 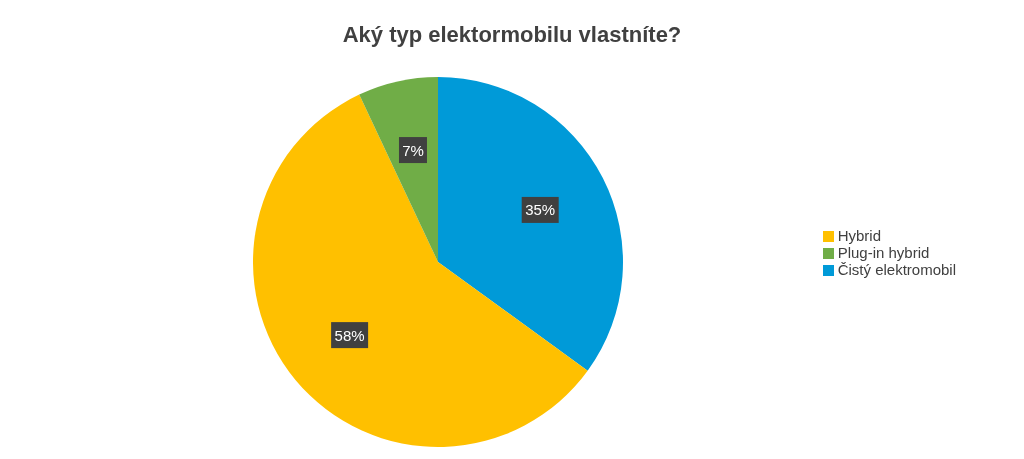 I want to click on data-label: 58%, so click(x=349, y=335).